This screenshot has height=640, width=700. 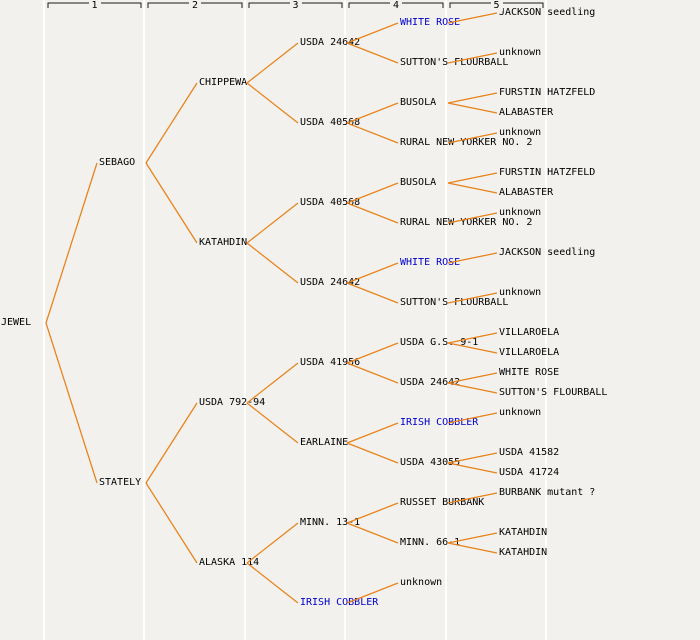 I want to click on node-label-usda-792-94: USDA 792-94, so click(x=232, y=402).